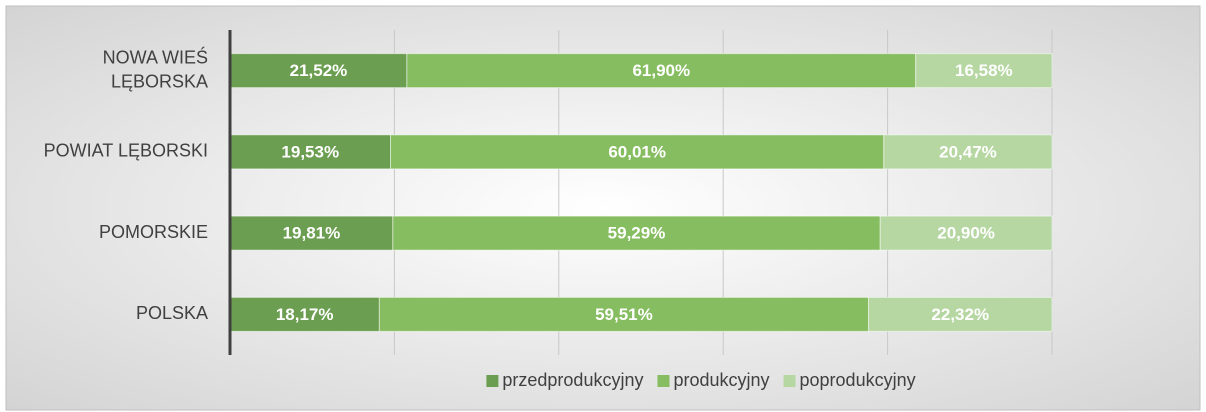 Image resolution: width=1206 pixels, height=412 pixels. I want to click on y-tick-label: NOWA WIEŚ LĘBORSKA, so click(155, 68).